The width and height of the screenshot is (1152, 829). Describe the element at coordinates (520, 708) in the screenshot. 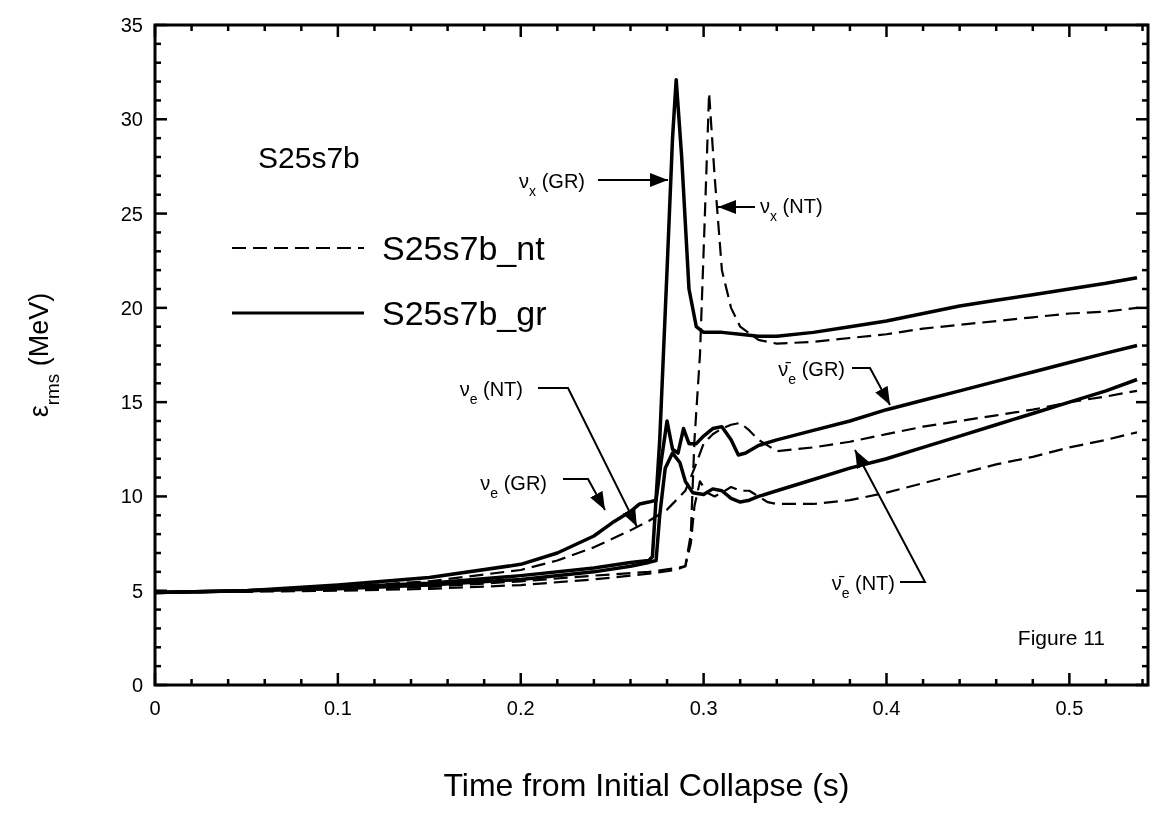

I see `x-tick-label: 0.2` at that location.